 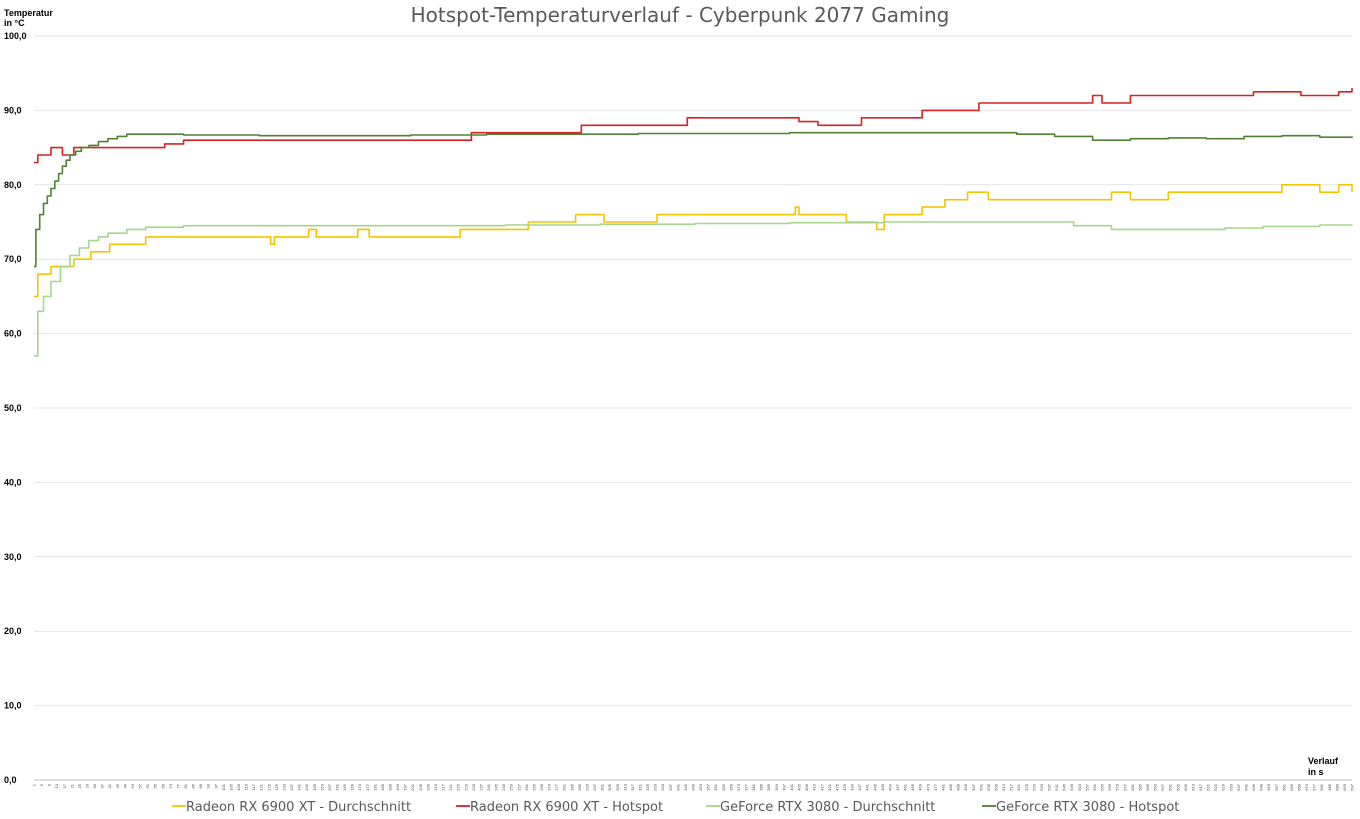 I want to click on x-tick-label: 21, so click(x=71, y=785).